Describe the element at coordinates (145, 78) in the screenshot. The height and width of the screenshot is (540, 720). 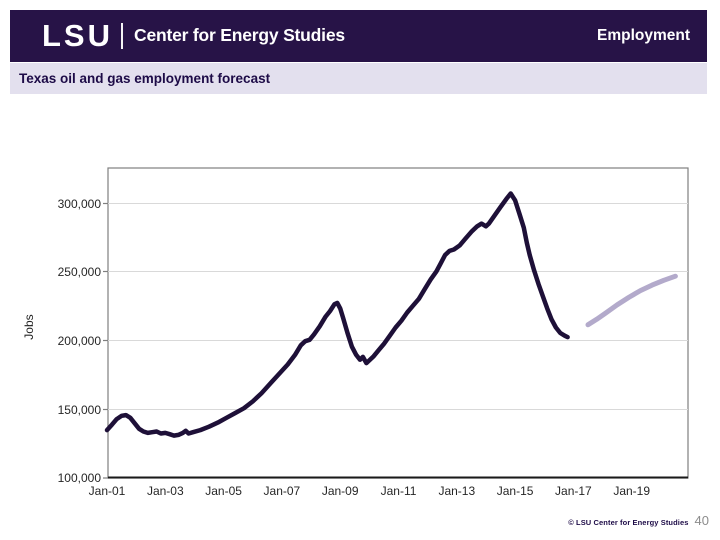
I see `slide-title: Texas oil and gas employment forecast` at that location.